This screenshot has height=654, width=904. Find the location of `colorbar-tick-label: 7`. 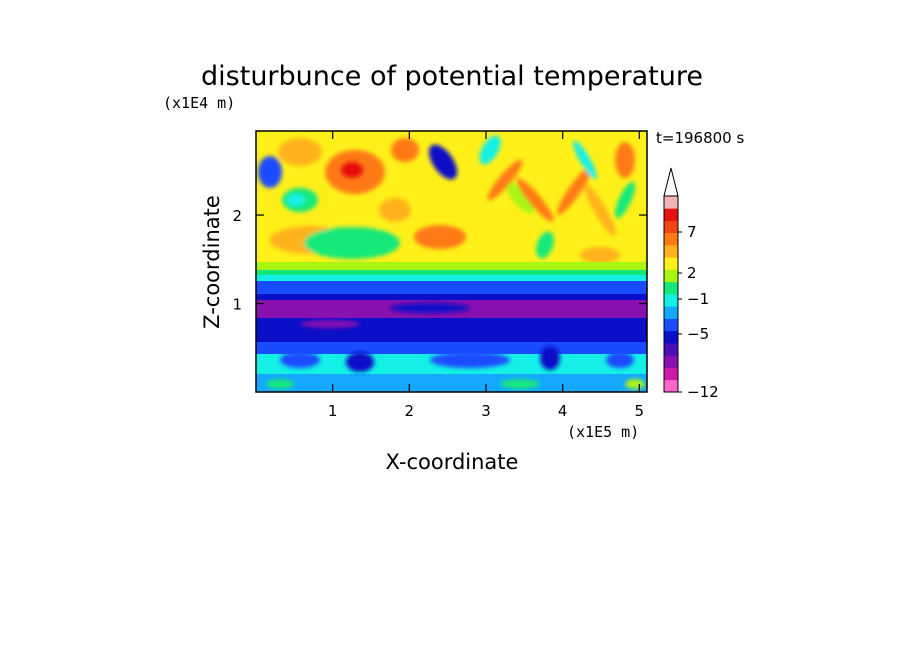

colorbar-tick-label: 7 is located at coordinates (692, 232).